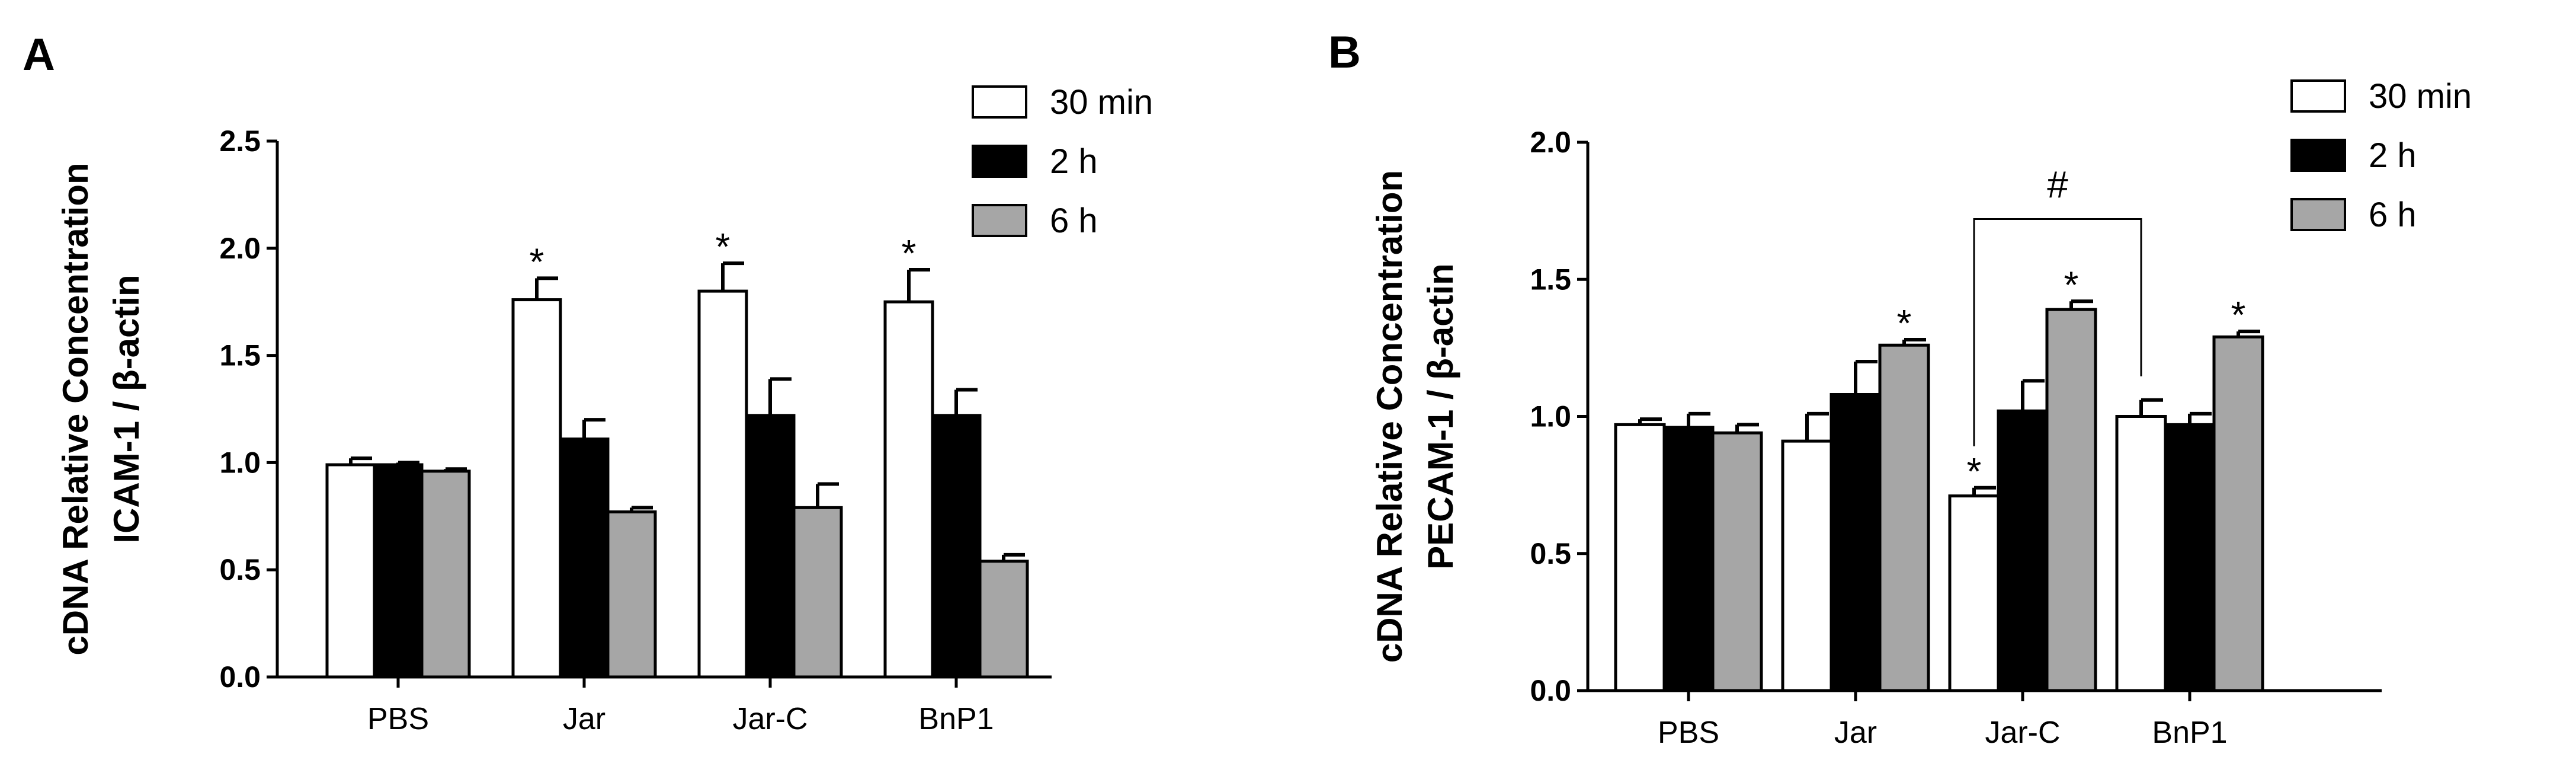 Image resolution: width=2576 pixels, height=773 pixels. Describe the element at coordinates (240, 141) in the screenshot. I see `y-tick-label: 2.5` at that location.